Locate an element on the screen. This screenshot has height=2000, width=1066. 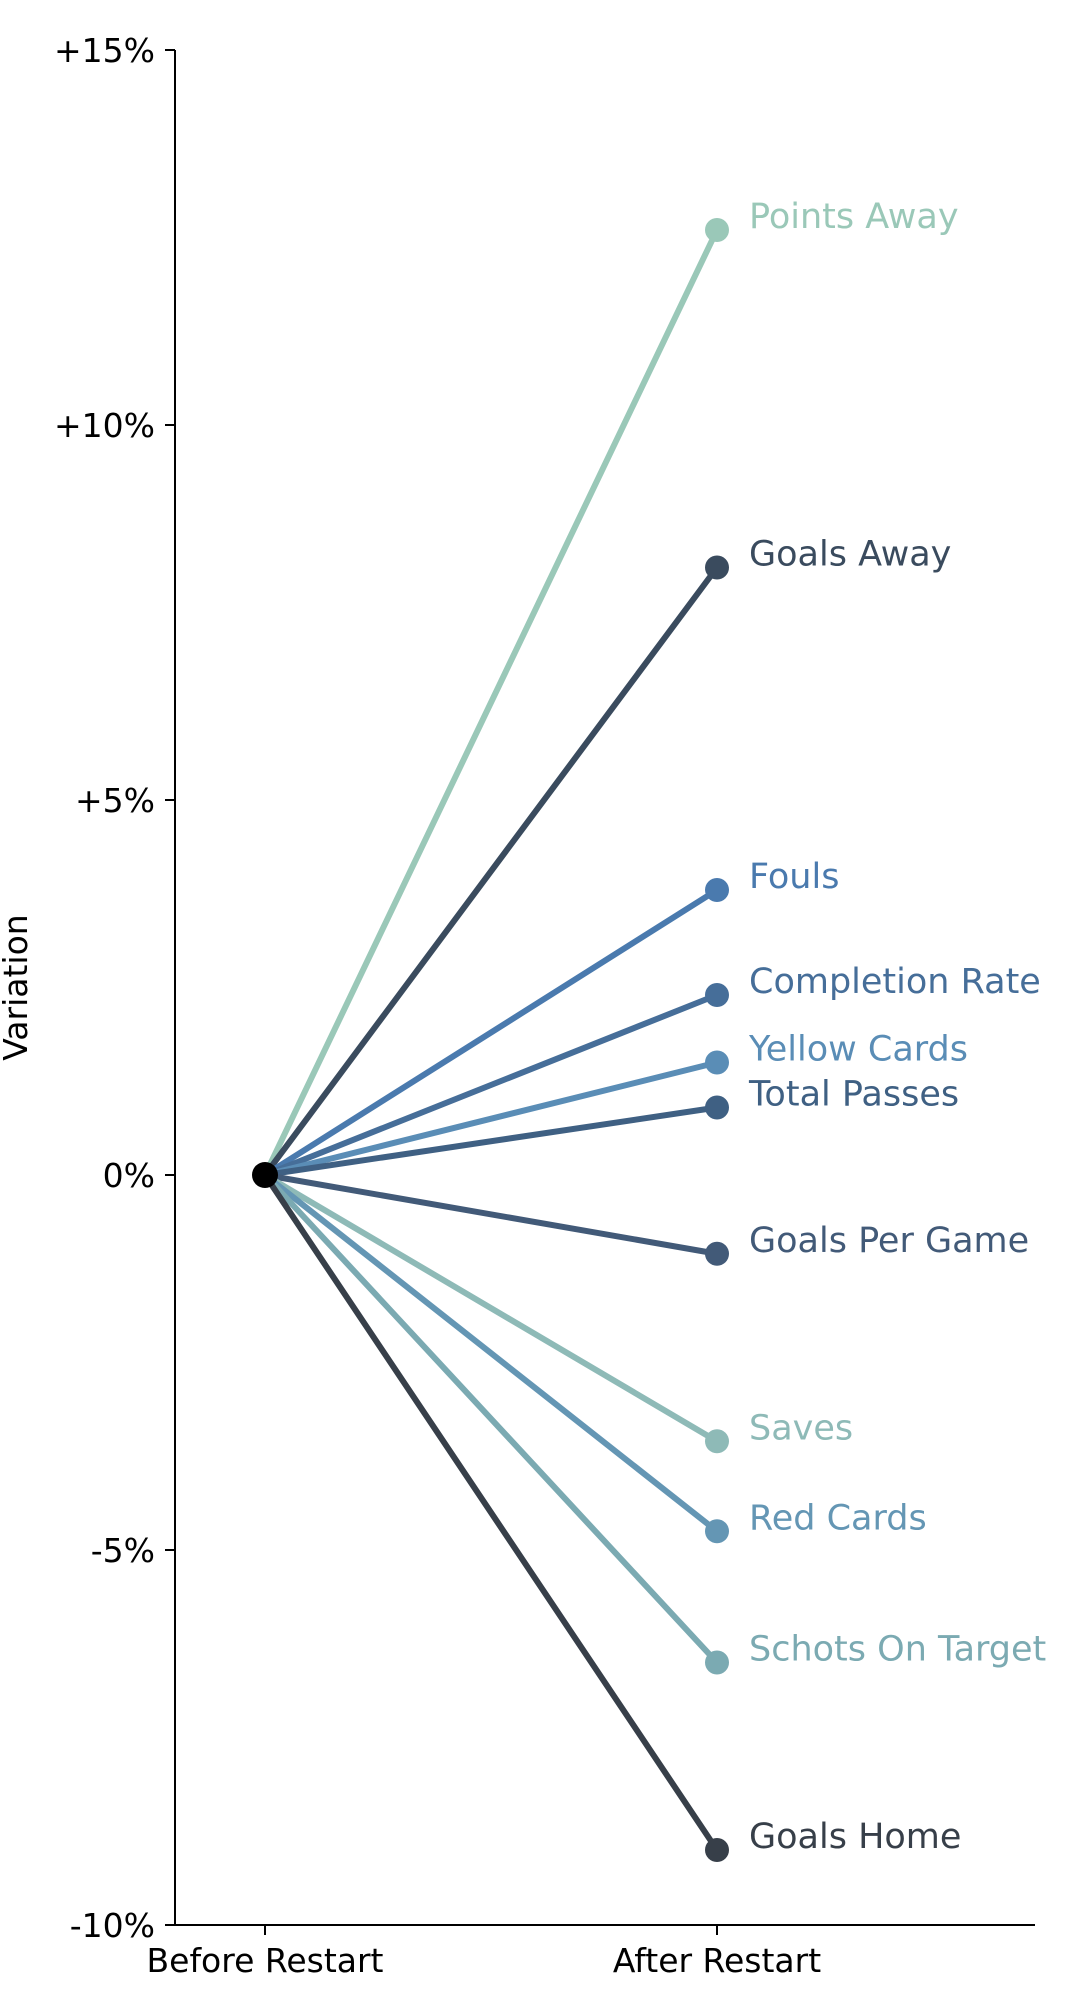
y-axis-title: Variation is located at coordinates (17, 987).